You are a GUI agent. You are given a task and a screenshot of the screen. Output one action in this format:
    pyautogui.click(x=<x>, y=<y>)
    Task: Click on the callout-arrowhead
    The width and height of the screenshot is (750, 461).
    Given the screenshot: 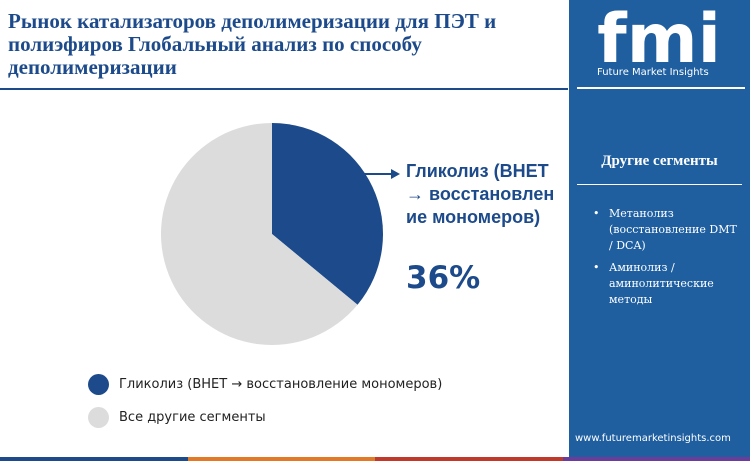 What is the action you would take?
    pyautogui.click(x=395, y=174)
    